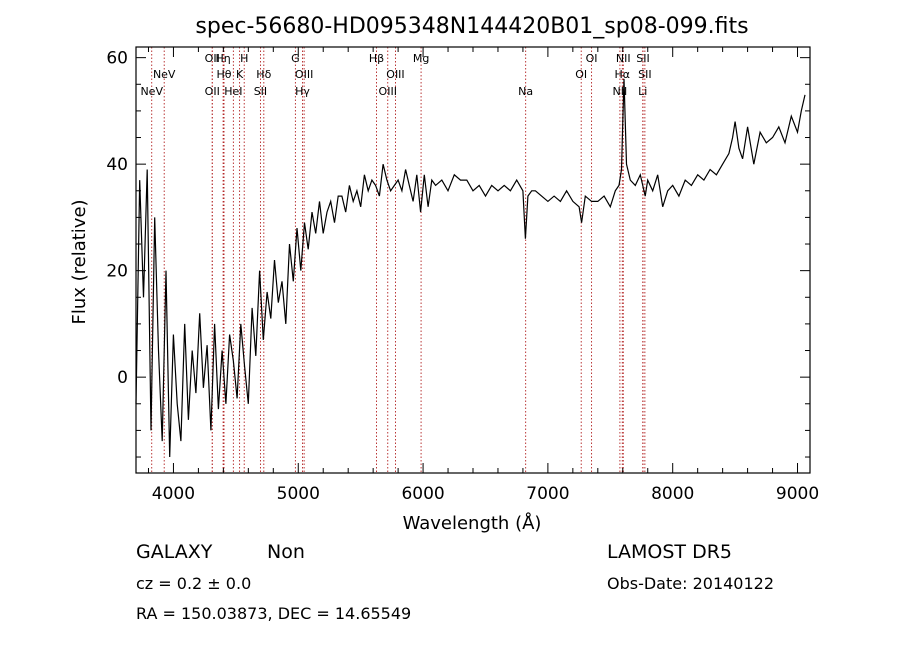 The image size is (900, 649). I want to click on y-tick-label: 40, so click(117, 165).